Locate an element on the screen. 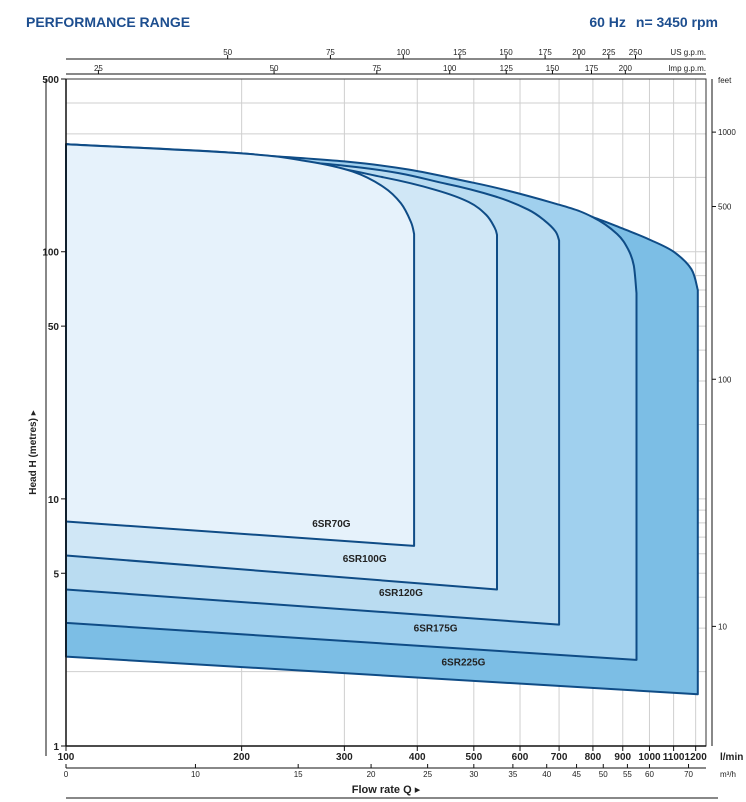  y-tick-label: 10 is located at coordinates (54, 500).